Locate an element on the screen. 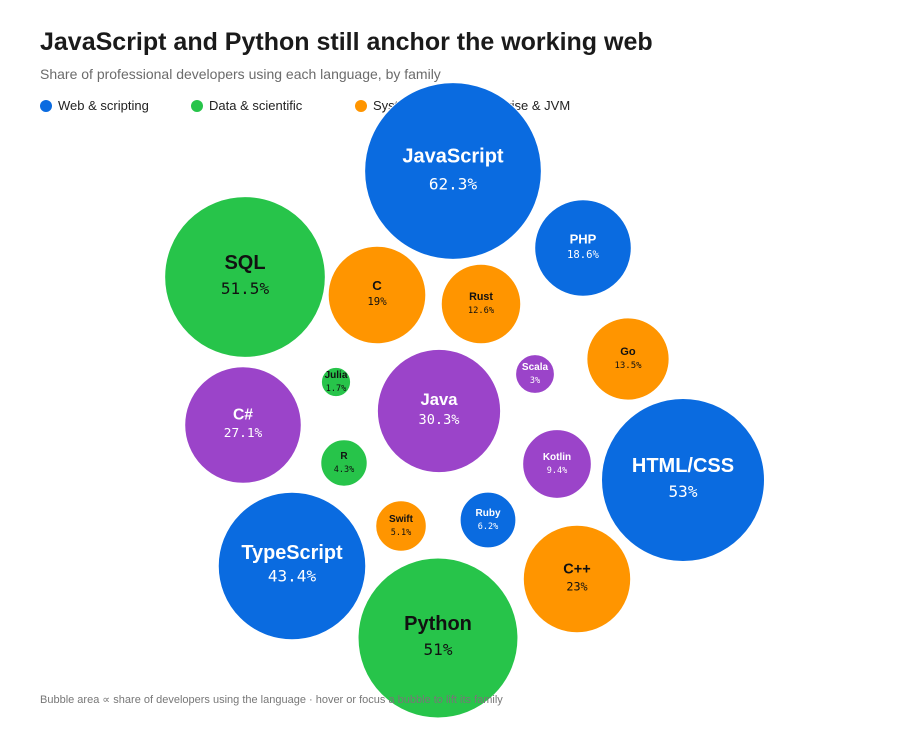  legend-item-data: Data & scientific is located at coordinates (246, 105).